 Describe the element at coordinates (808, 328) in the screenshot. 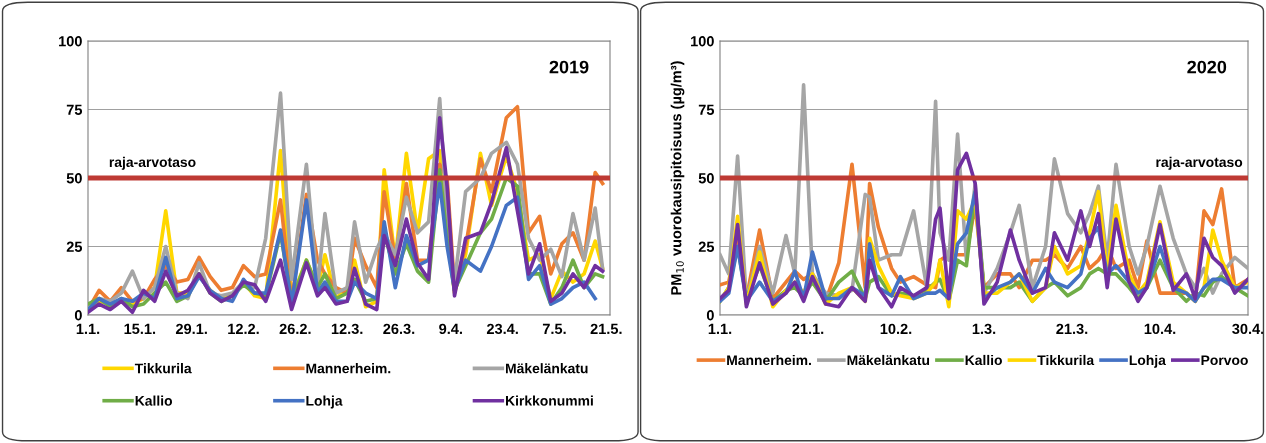

I see `x-tick-label: 21.1.` at that location.